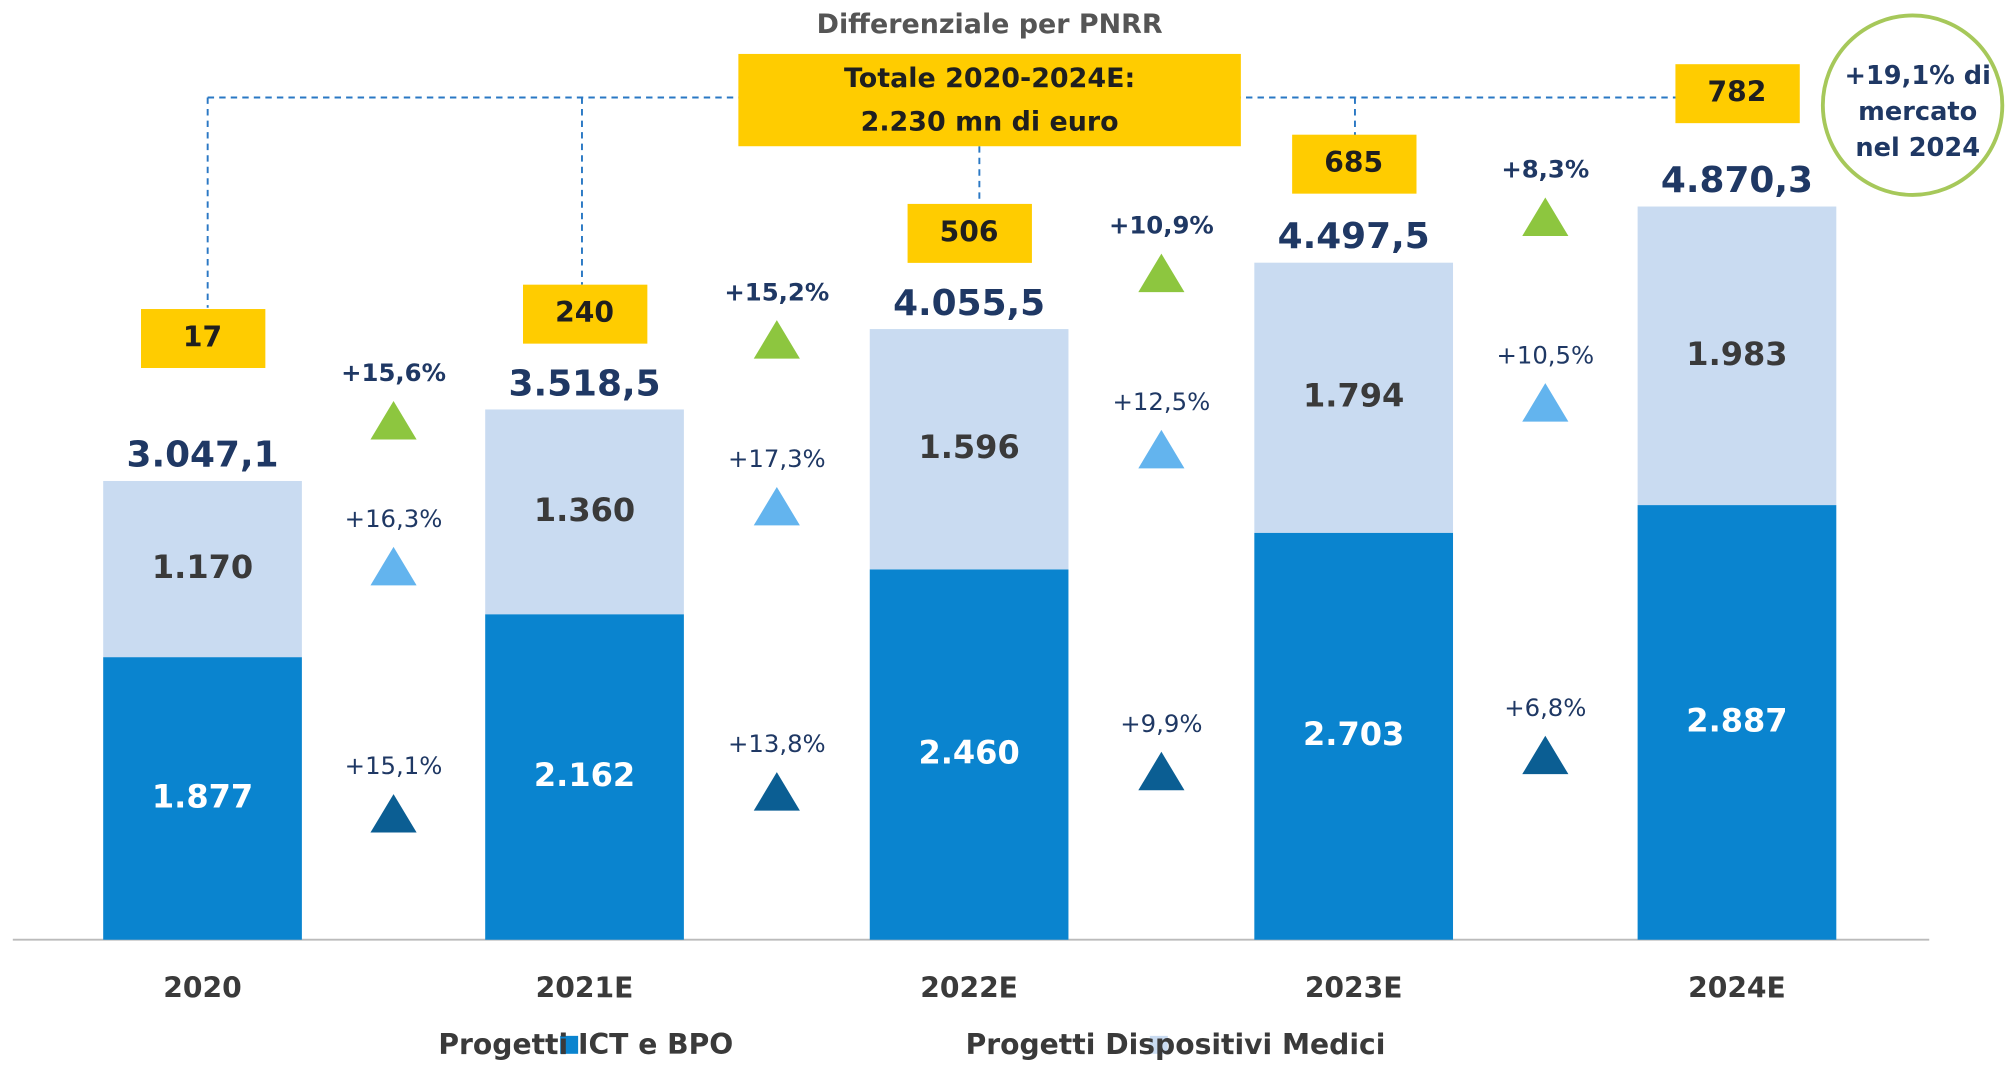 The width and height of the screenshot is (2010, 1072). What do you see at coordinates (969, 303) in the screenshot?
I see `total-label: 4.055,5` at bounding box center [969, 303].